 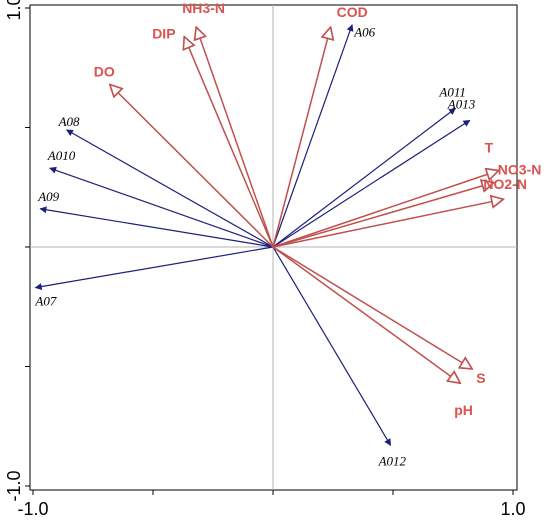 What do you see at coordinates (156, 227) in the screenshot?
I see `species-arrow-a09` at bounding box center [156, 227].